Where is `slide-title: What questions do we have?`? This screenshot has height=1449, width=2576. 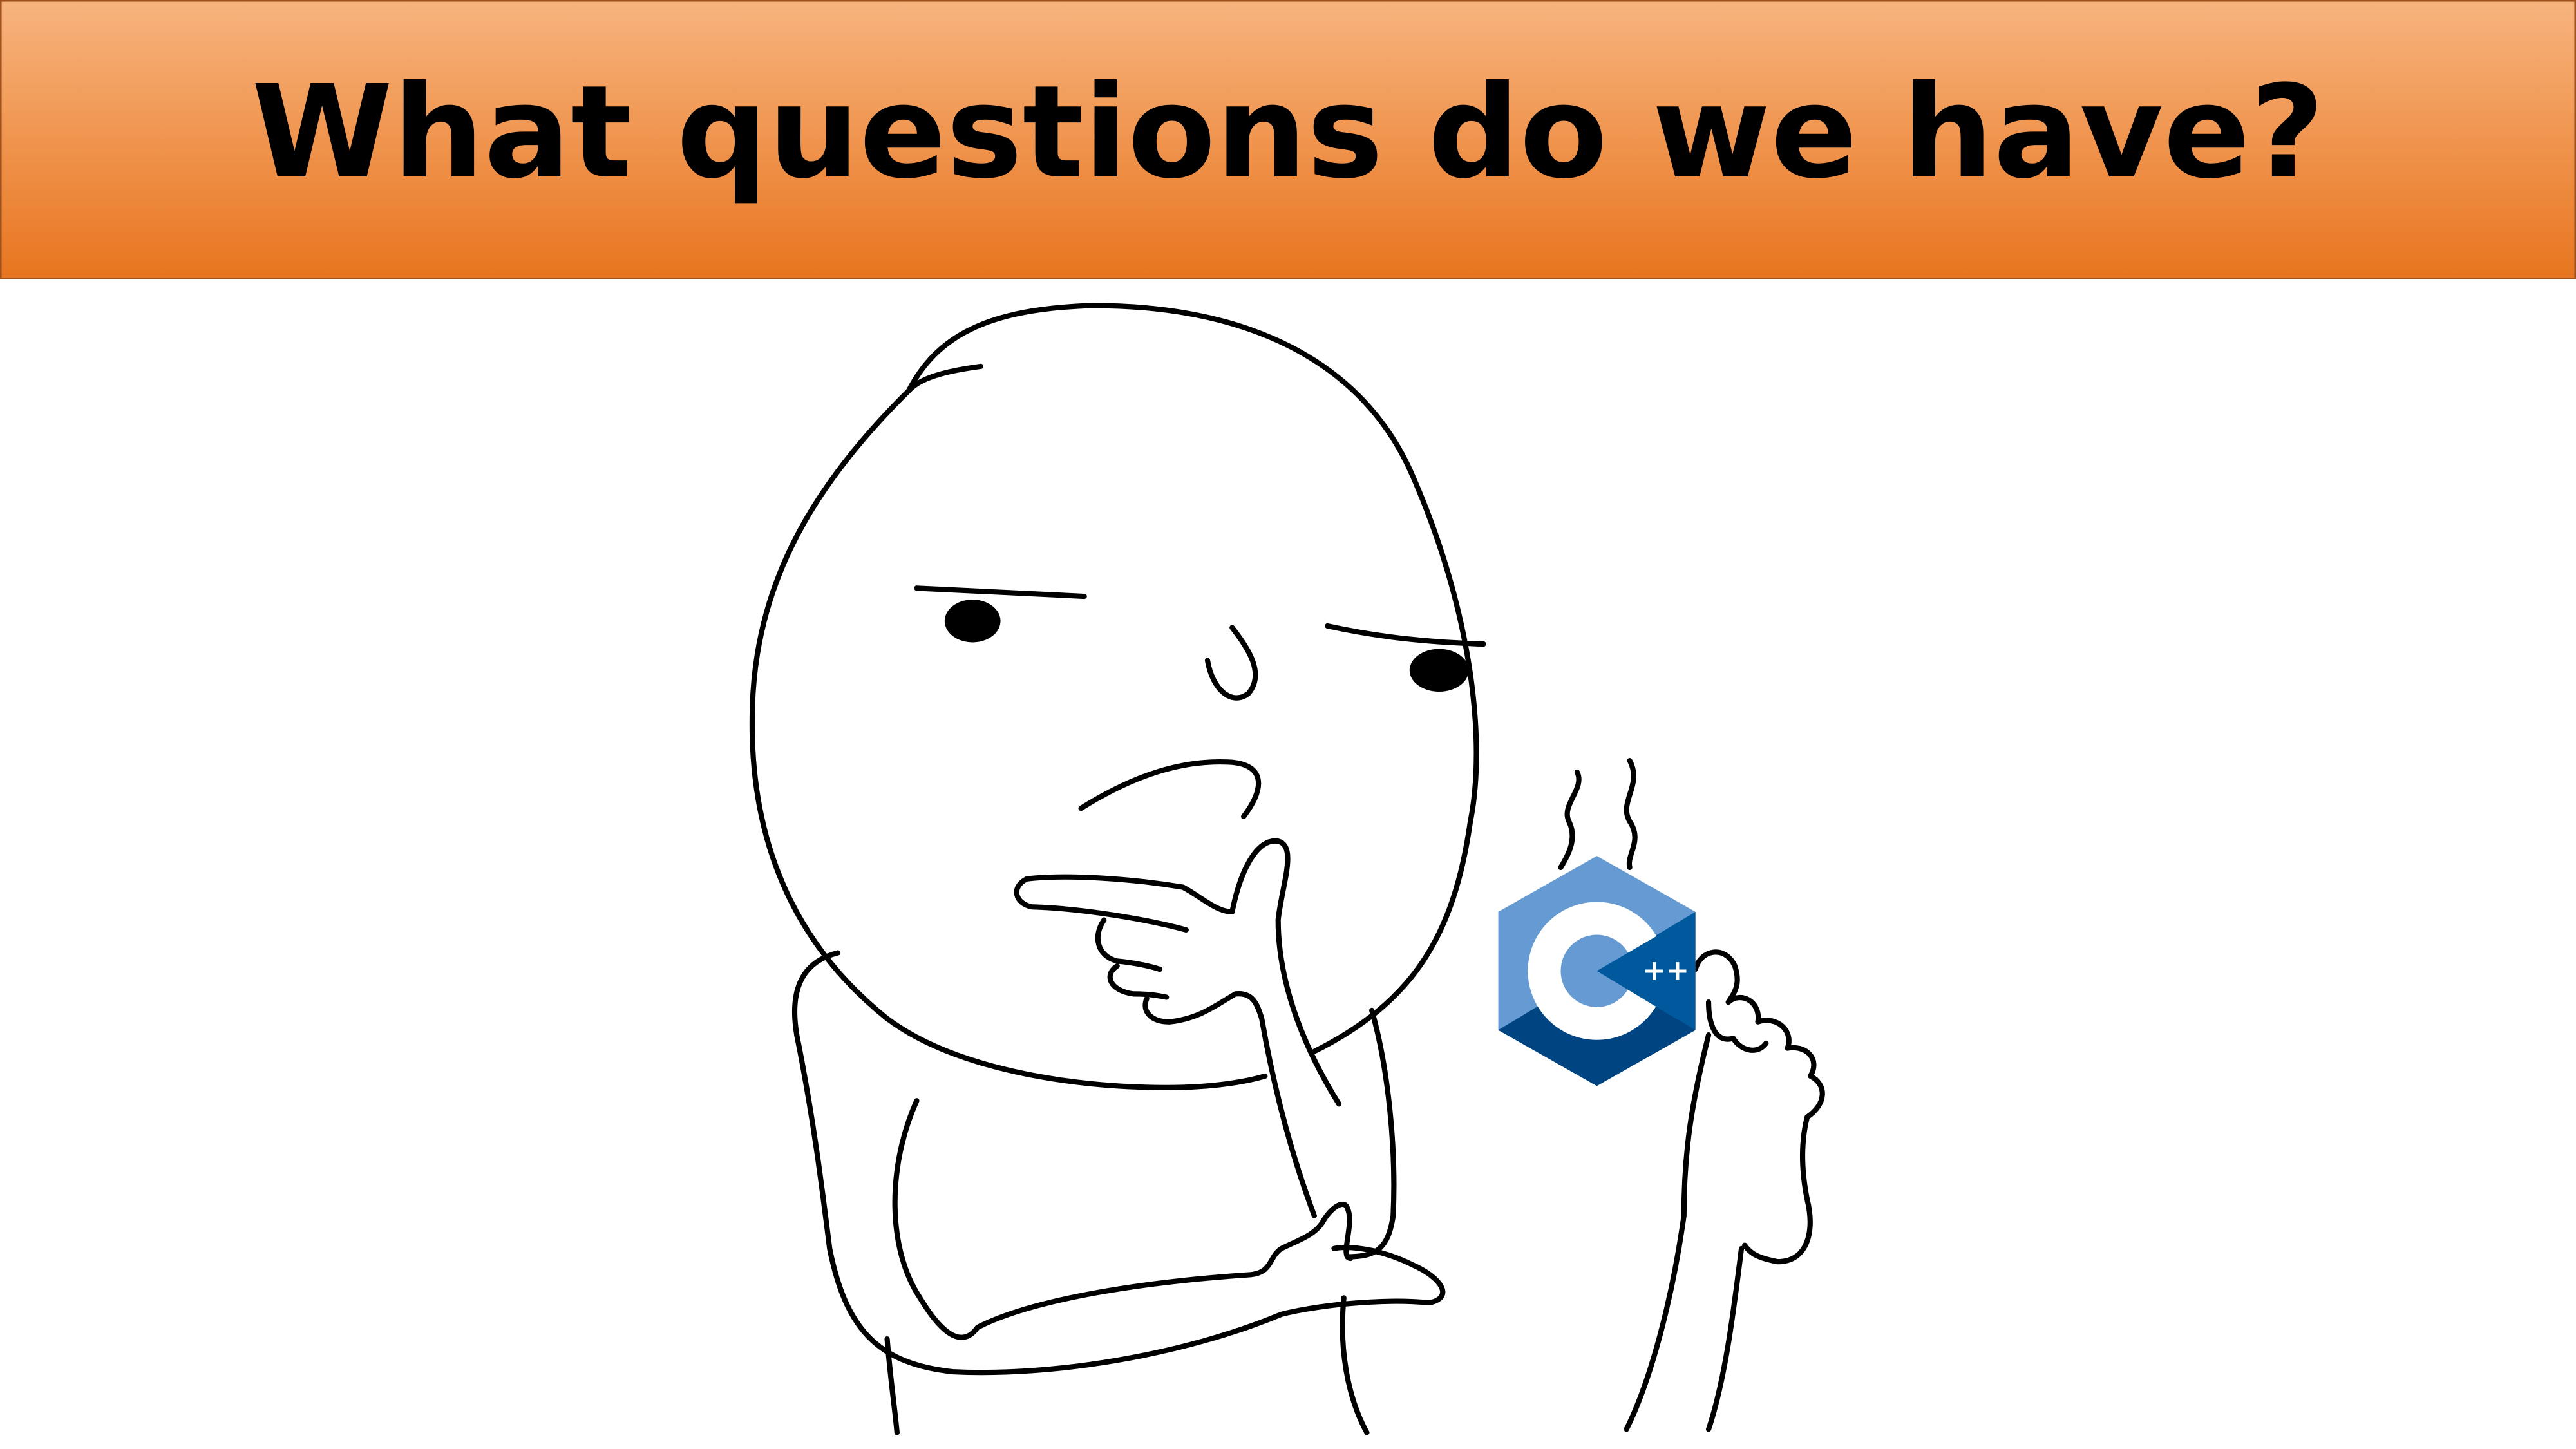
slide-title: What questions do we have? is located at coordinates (1288, 132).